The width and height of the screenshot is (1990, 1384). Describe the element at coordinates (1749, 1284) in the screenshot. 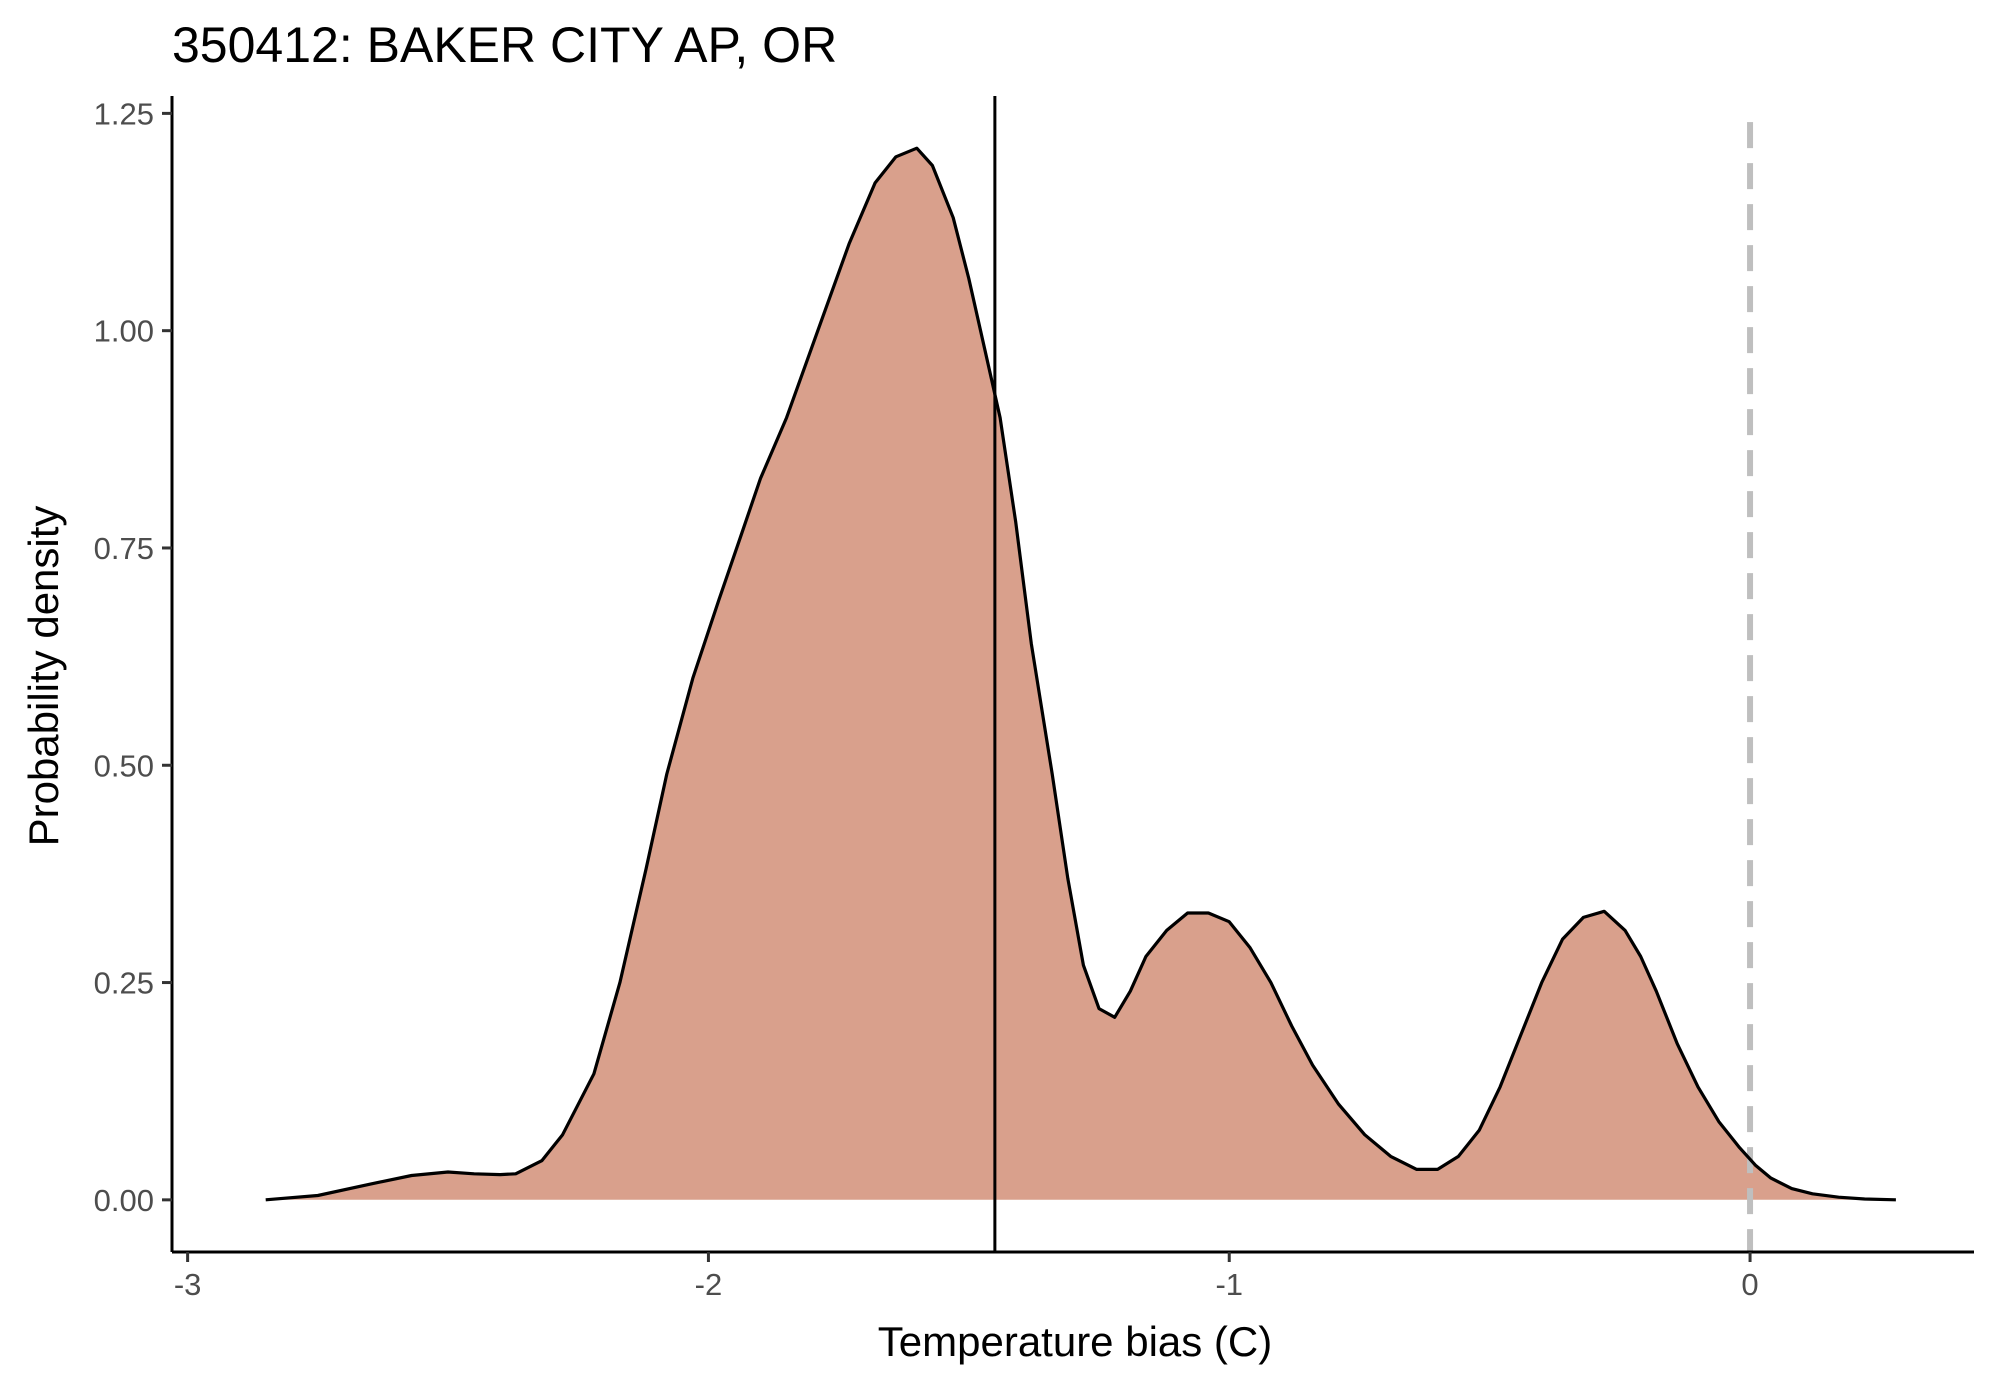

I see `x-tick-label: 0` at that location.